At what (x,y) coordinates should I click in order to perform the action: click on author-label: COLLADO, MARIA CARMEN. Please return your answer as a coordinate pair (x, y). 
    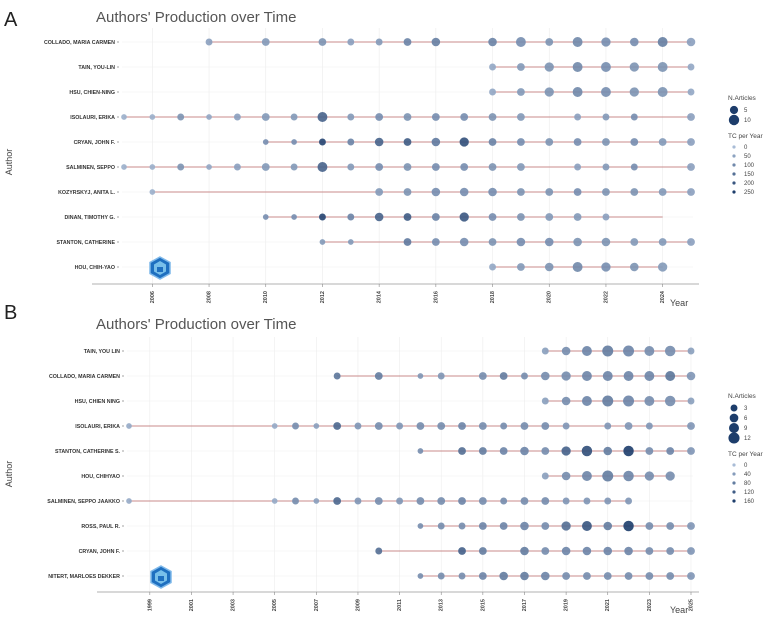
    Looking at the image, I should click on (84, 377).